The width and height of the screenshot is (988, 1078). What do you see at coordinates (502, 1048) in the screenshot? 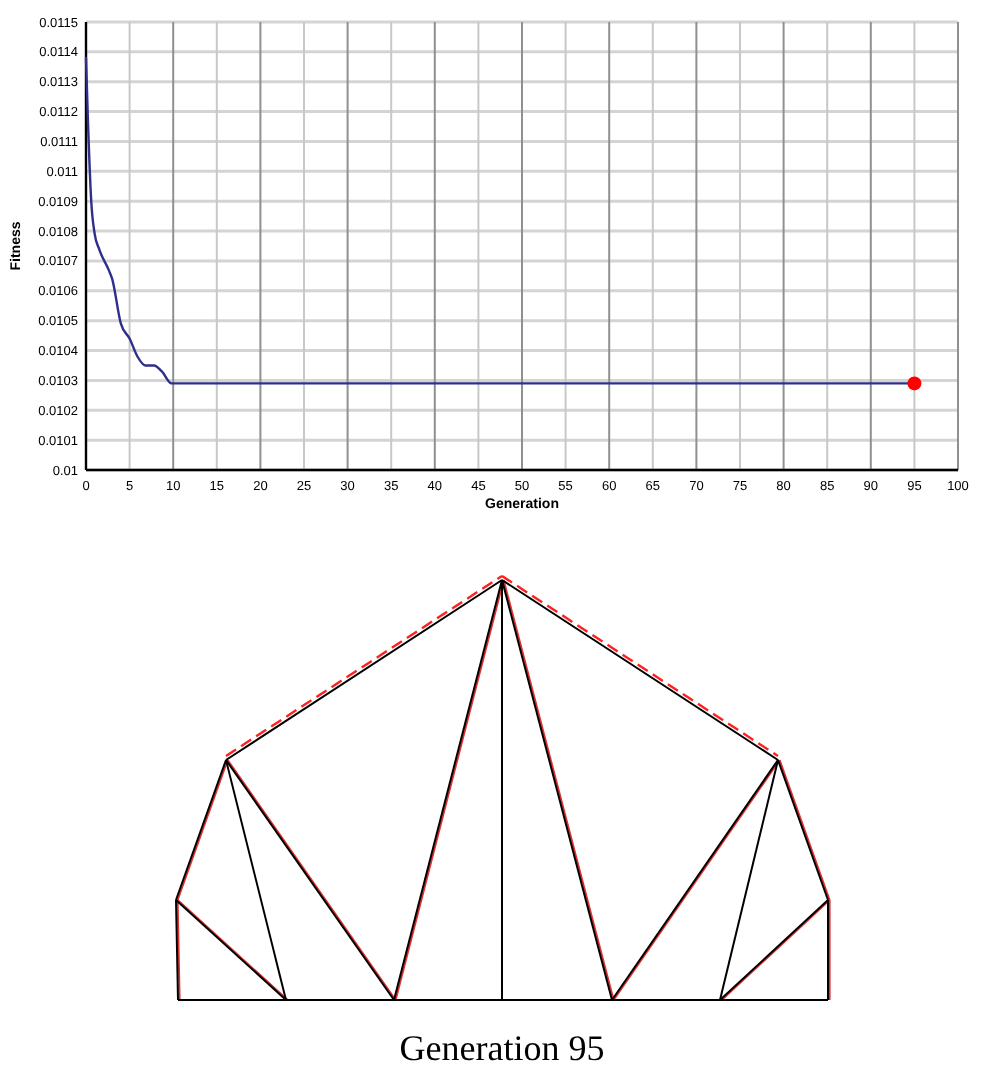
I see `text: Generation 95` at bounding box center [502, 1048].